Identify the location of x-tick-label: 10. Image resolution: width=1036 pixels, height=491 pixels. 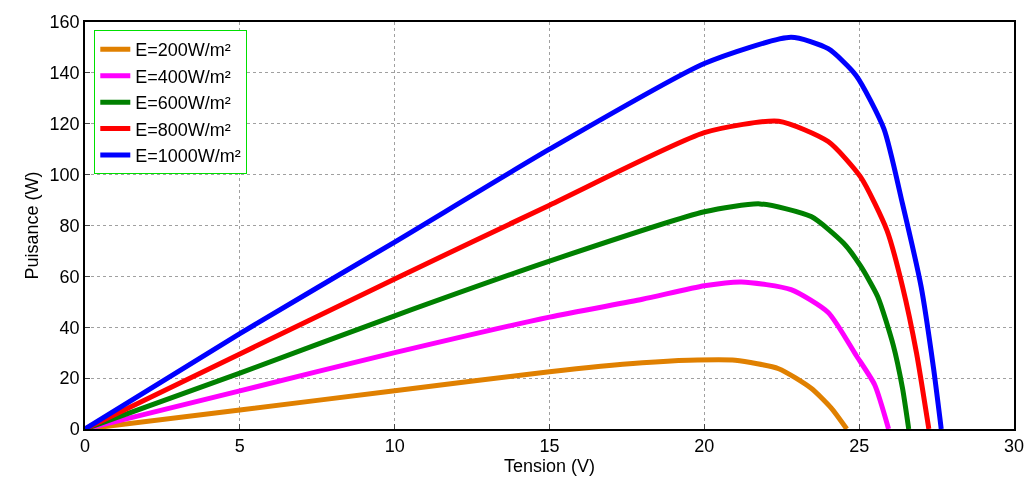
(394, 446).